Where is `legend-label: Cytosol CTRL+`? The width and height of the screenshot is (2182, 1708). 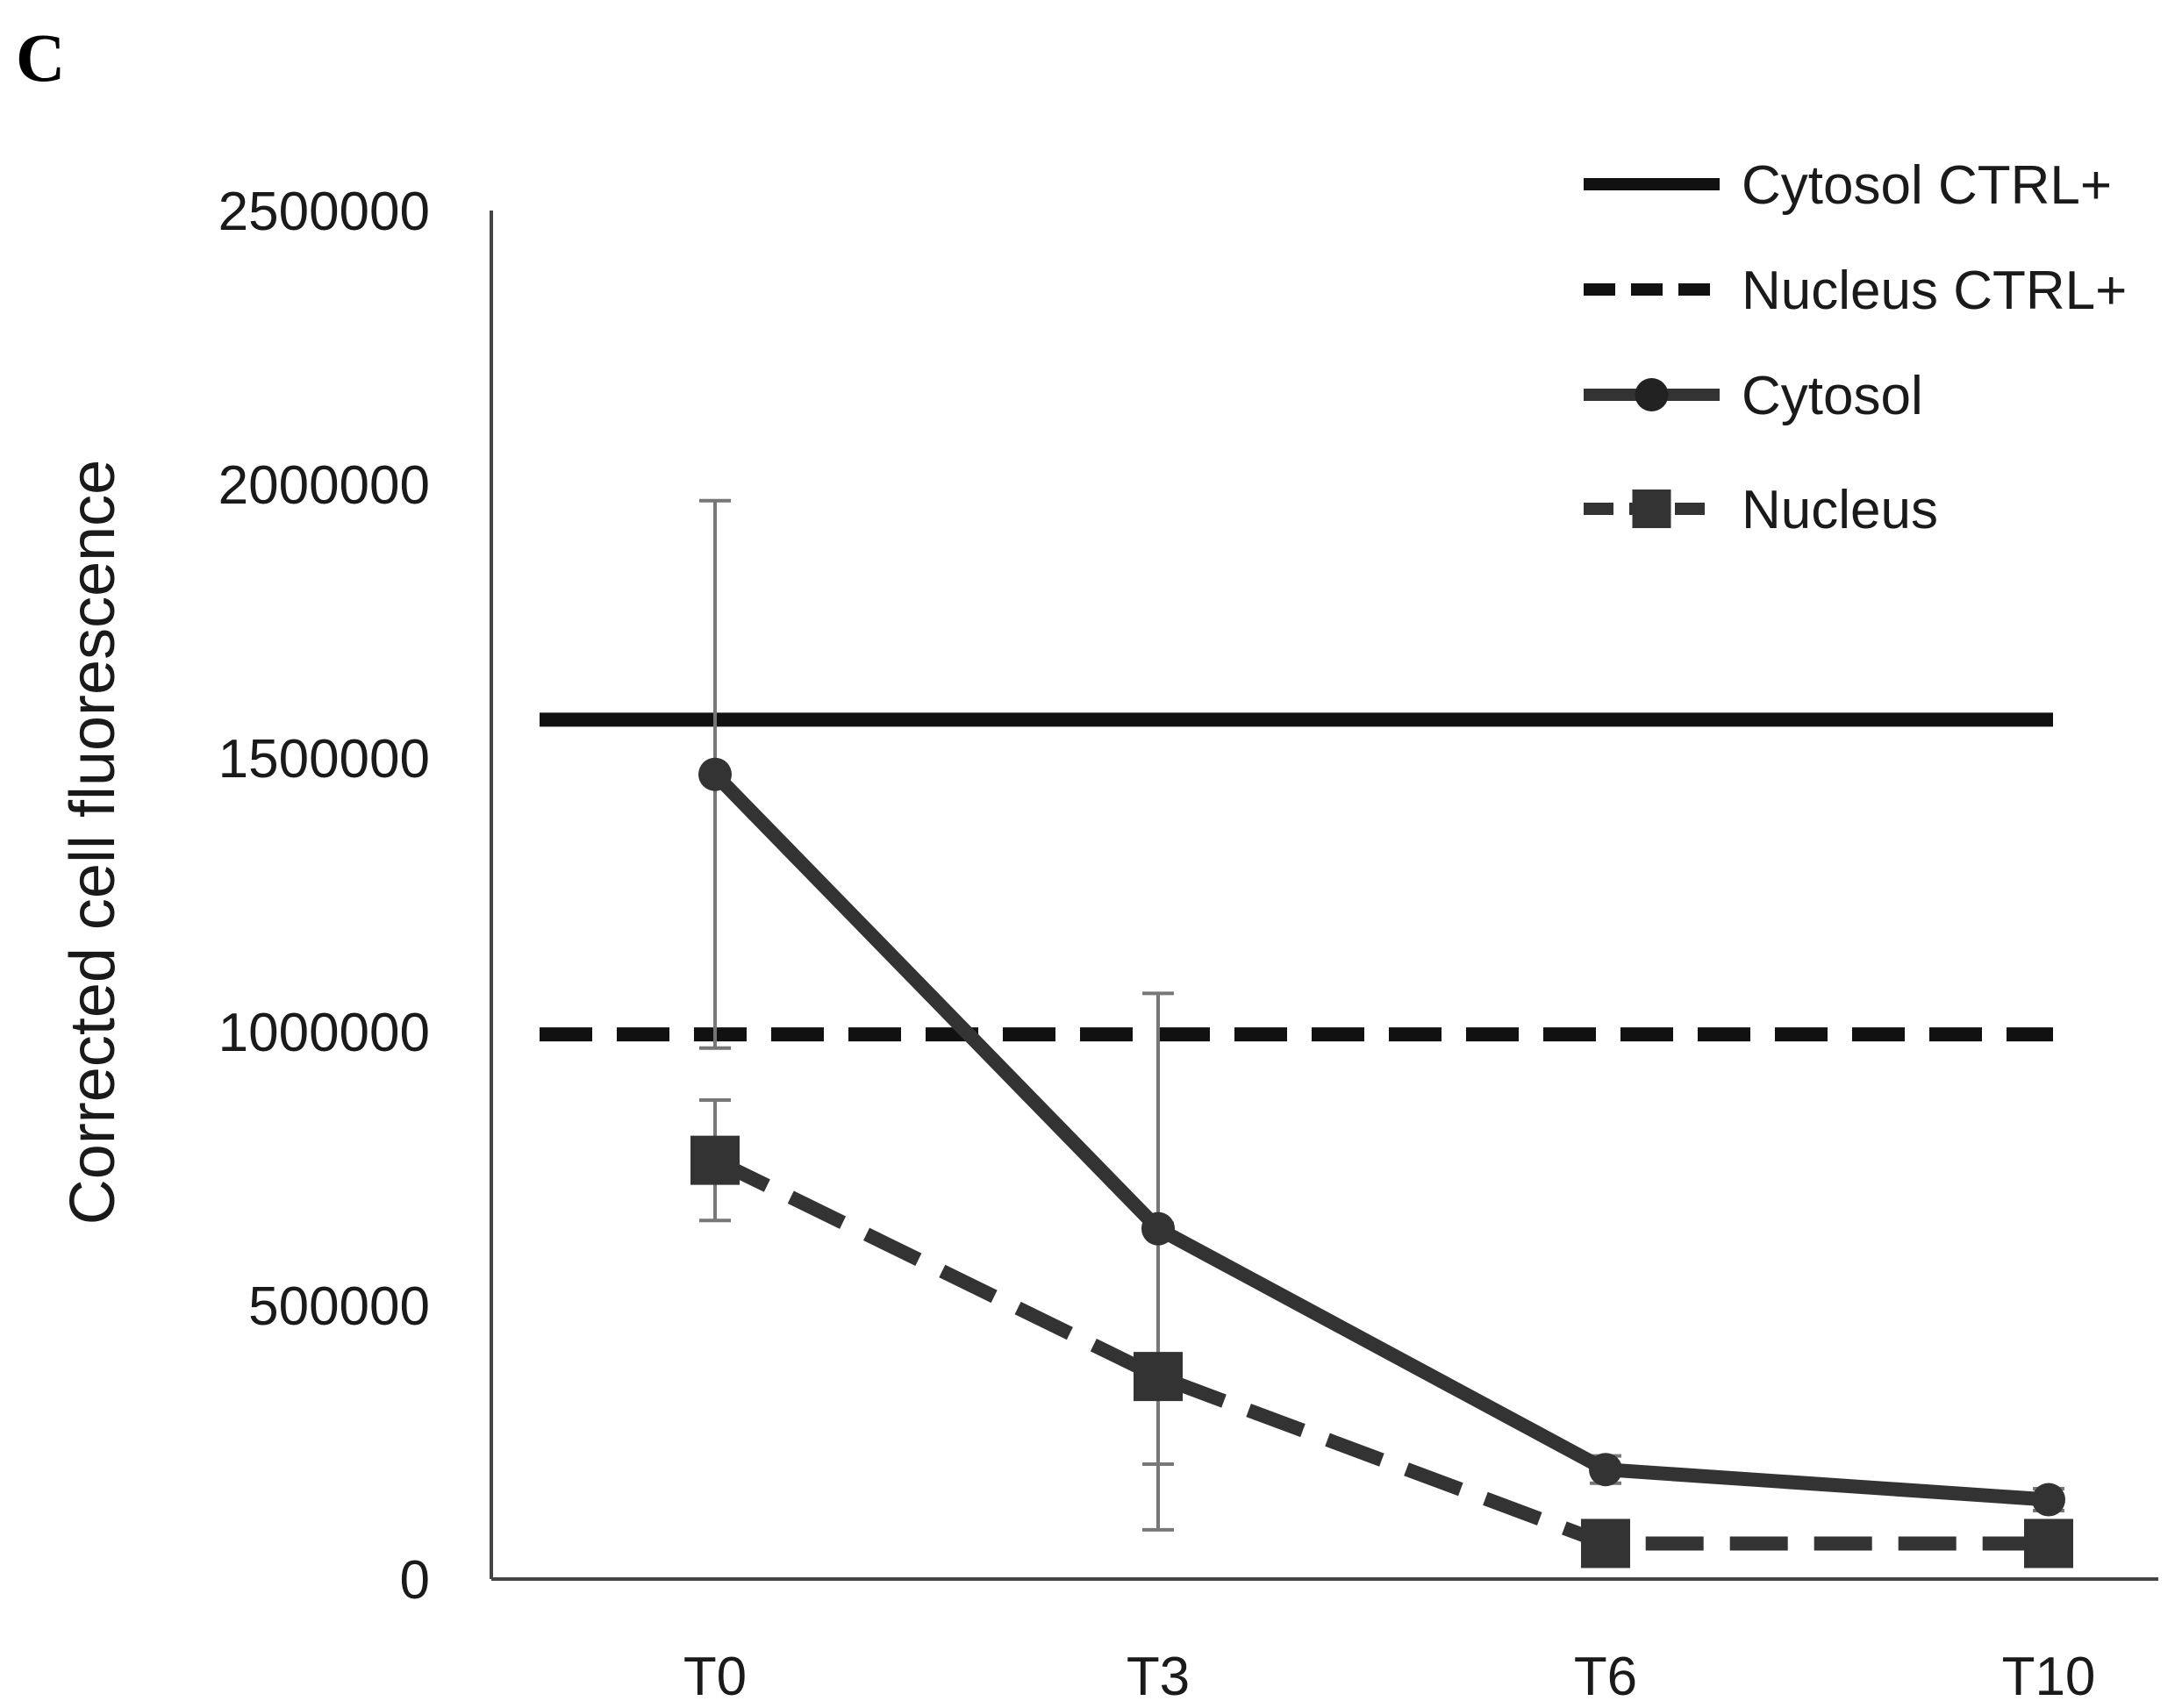 legend-label: Cytosol CTRL+ is located at coordinates (1927, 185).